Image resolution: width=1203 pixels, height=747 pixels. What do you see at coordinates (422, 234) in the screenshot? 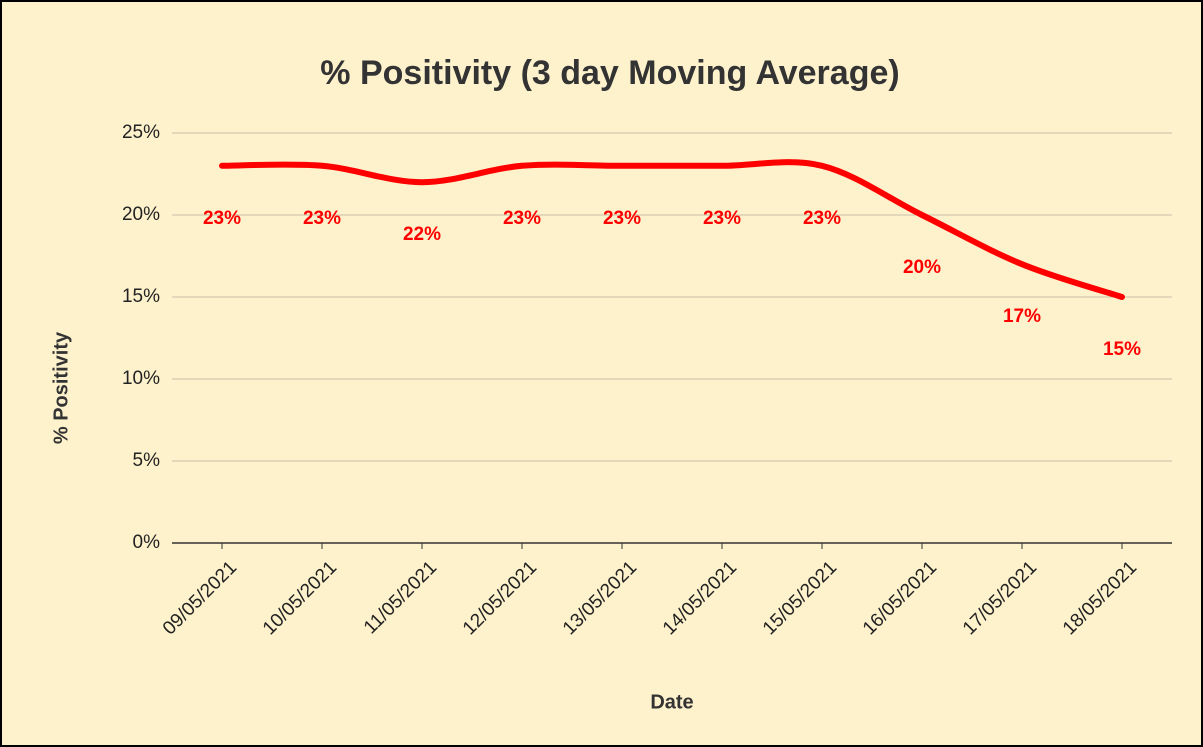
I see `data-label: 22%` at bounding box center [422, 234].